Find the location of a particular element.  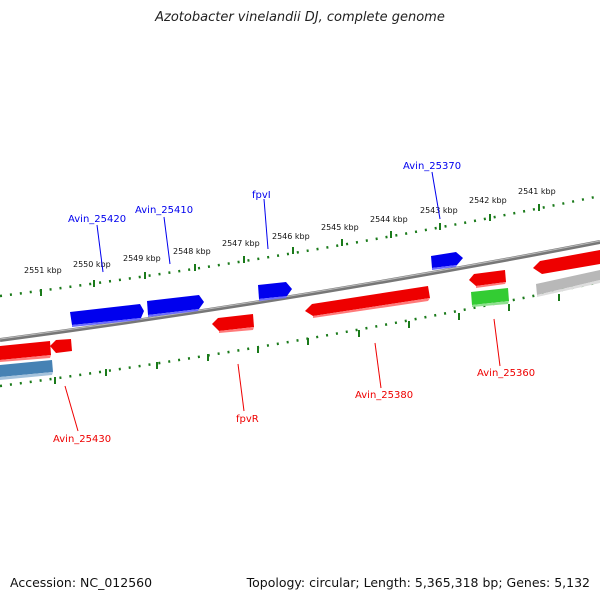

gene-label-fpvr: fpvR is located at coordinates (247, 419).